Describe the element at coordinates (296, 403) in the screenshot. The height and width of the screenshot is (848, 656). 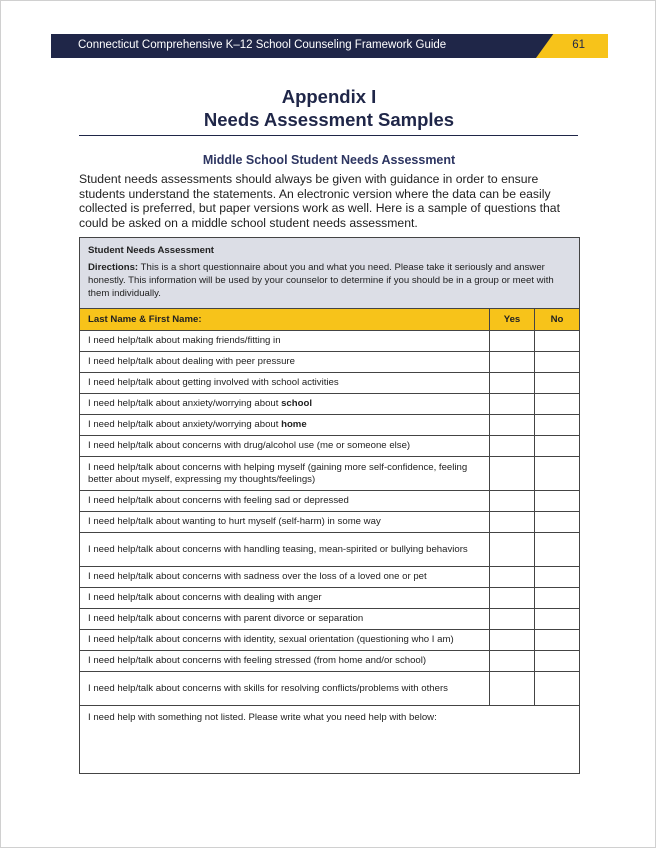
I see `question-emphasis: school` at that location.